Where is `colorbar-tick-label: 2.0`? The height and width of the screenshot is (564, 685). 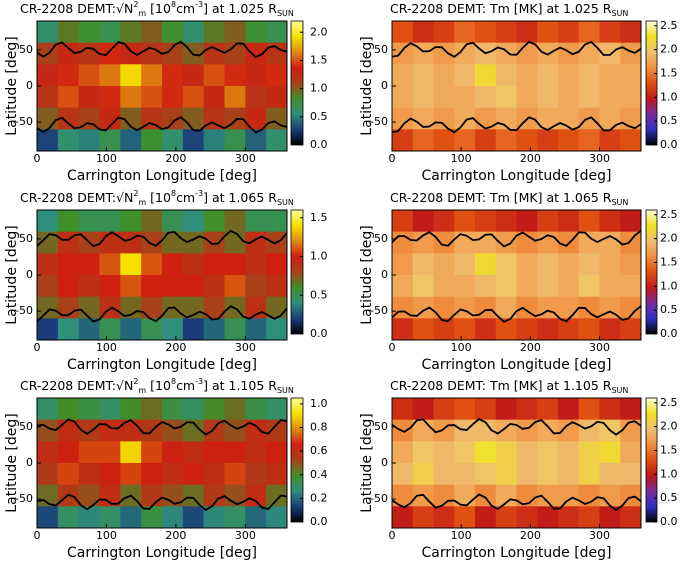
colorbar-tick-label: 2.0 is located at coordinates (669, 238).